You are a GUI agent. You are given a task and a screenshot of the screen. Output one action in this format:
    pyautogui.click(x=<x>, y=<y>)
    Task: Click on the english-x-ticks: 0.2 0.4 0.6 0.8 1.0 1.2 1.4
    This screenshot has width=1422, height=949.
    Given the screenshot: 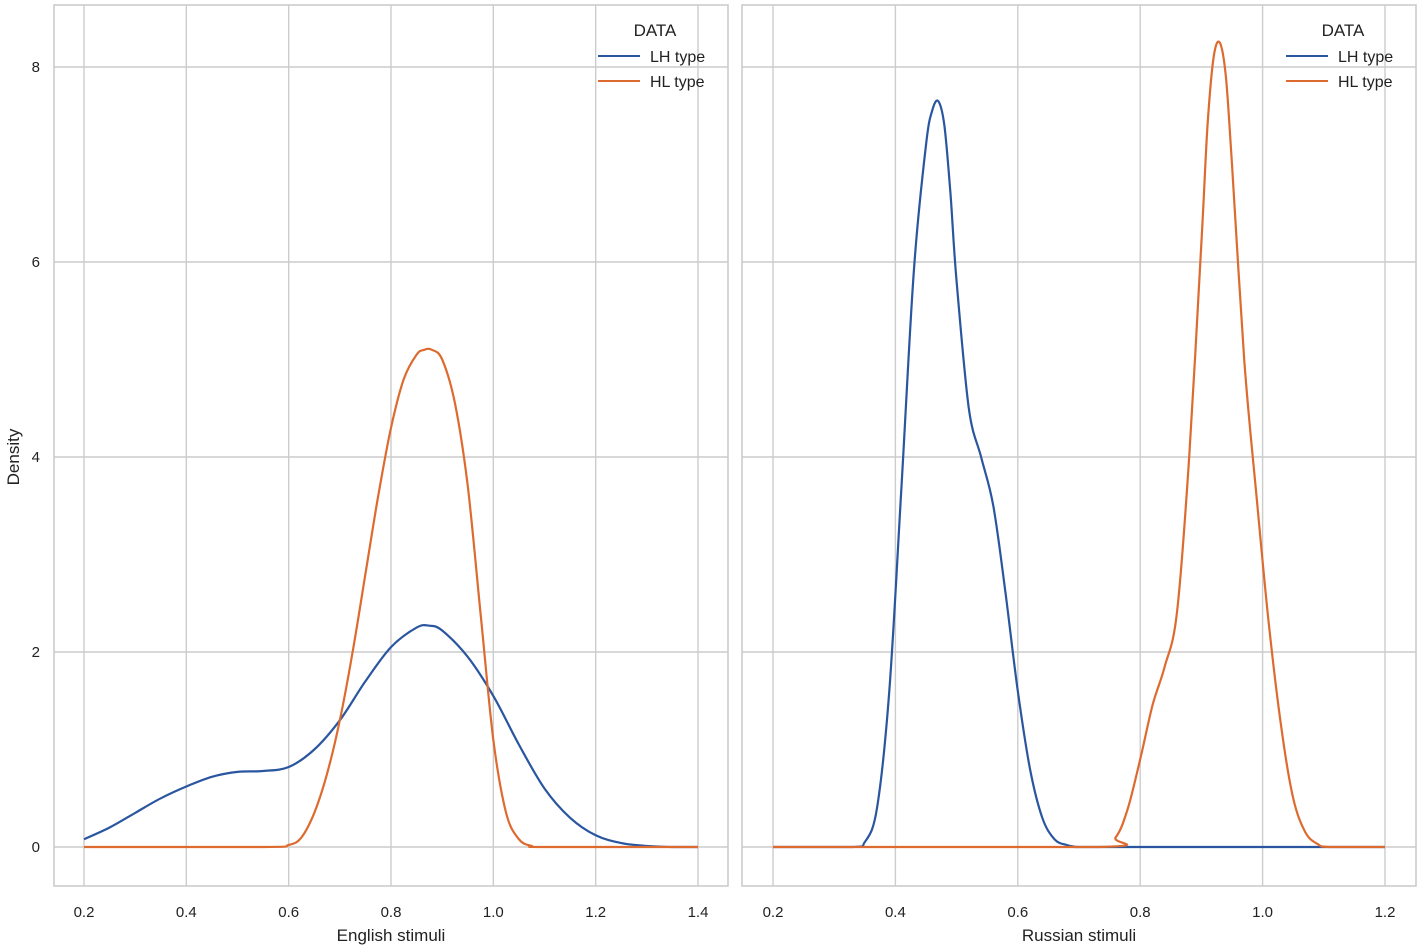 What is the action you would take?
    pyautogui.click(x=391, y=912)
    